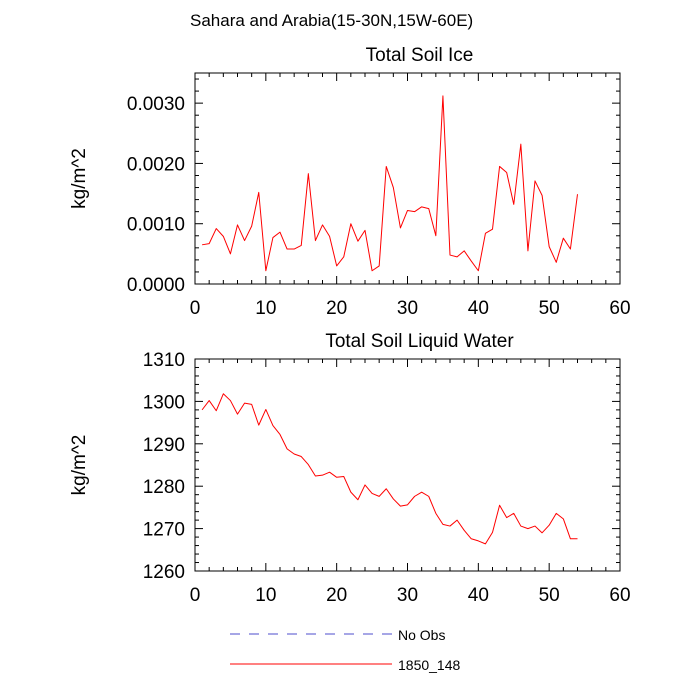 Image resolution: width=700 pixels, height=700 pixels. What do you see at coordinates (156, 164) in the screenshot?
I see `y-tick-label: 0.0020` at bounding box center [156, 164].